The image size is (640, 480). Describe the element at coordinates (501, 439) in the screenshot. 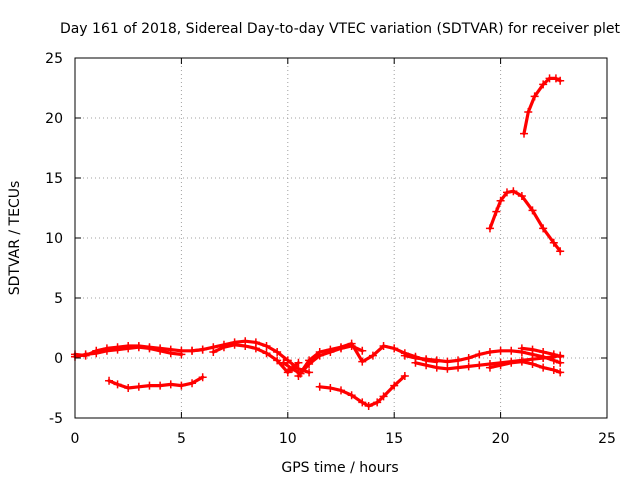

I see `x-tick-label: 20` at that location.